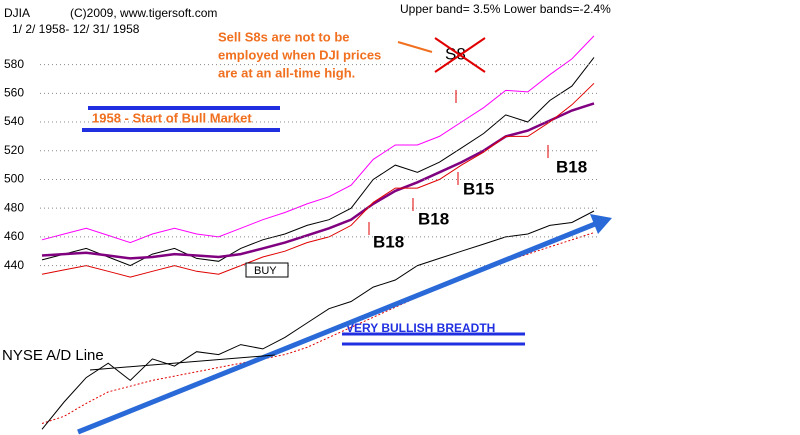 This screenshot has width=800, height=435. What do you see at coordinates (505, 9) in the screenshot?
I see `band-note: Upper band= 3.5% Lower bands=-2.4%` at bounding box center [505, 9].